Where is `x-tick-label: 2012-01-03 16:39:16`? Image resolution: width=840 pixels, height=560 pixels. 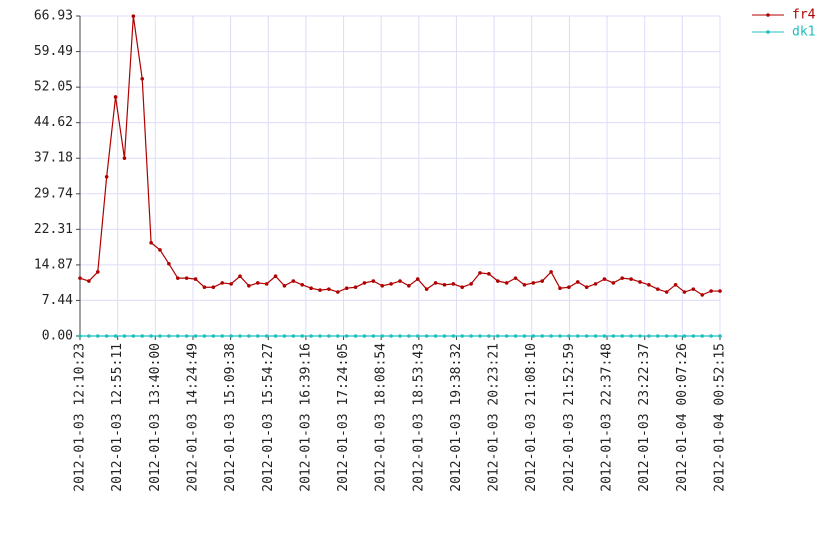
x-tick-label: 2012-01-03 16:39:16 is located at coordinates (305, 417).